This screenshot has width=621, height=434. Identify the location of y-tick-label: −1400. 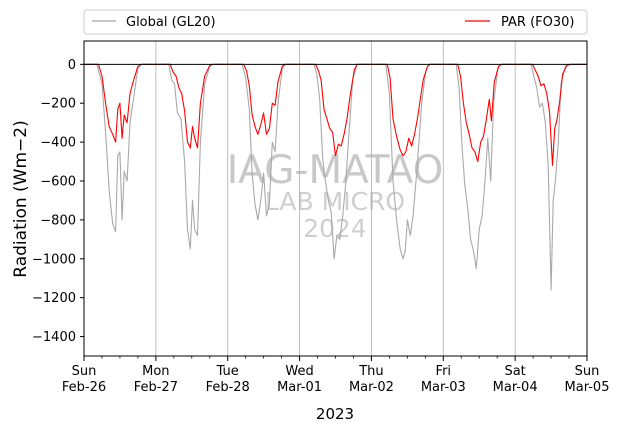
(54, 337).